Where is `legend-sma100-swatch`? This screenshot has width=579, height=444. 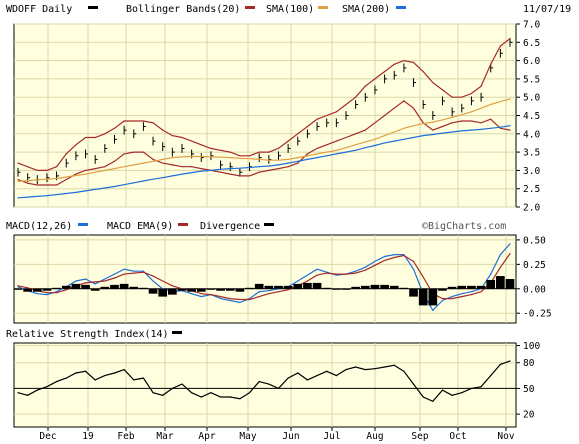
legend-sma100-swatch is located at coordinates (323, 7).